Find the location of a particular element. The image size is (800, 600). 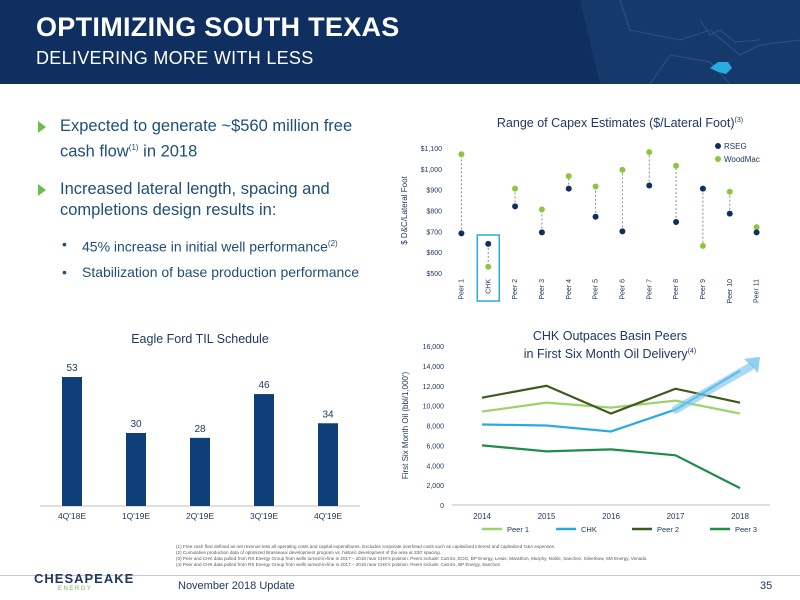

capex-x-tick-label: Peer 2 is located at coordinates (515, 289).